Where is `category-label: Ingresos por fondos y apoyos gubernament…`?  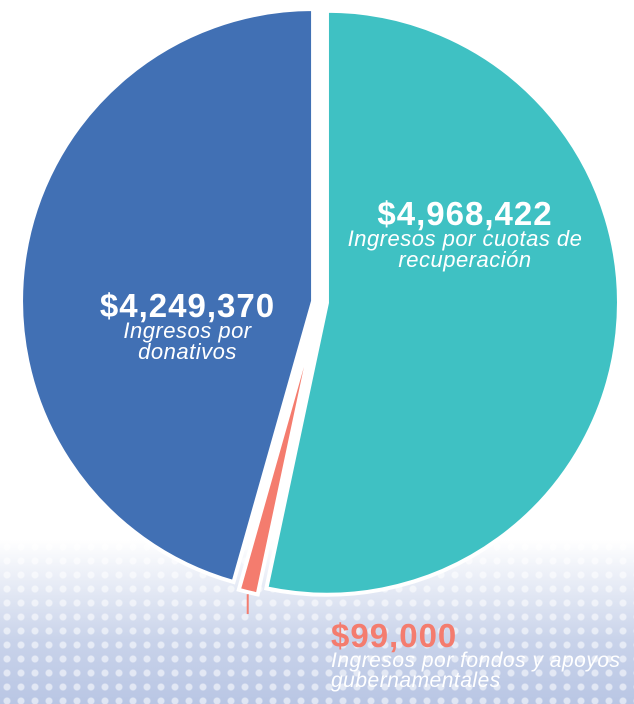
category-label: Ingresos por fondos y apoyos gubernament… is located at coordinates (476, 671).